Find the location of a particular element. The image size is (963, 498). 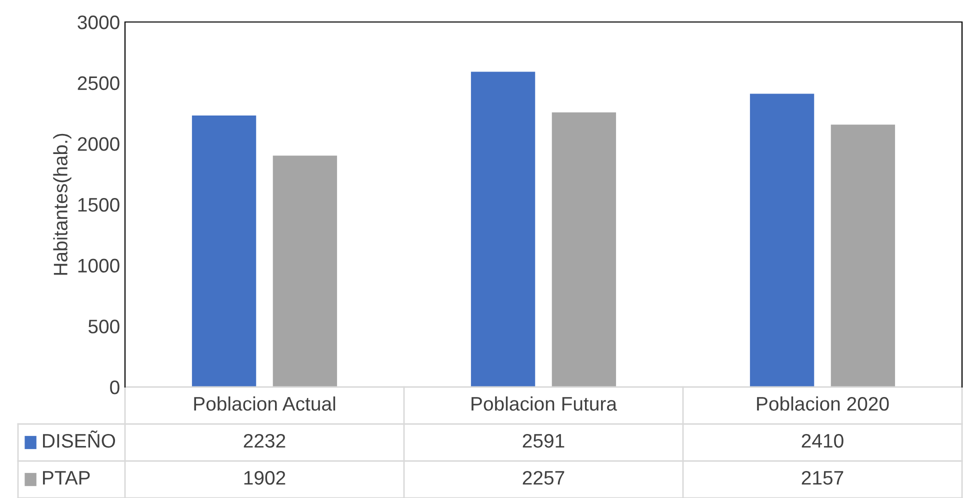

data-label: 2257 is located at coordinates (543, 477).